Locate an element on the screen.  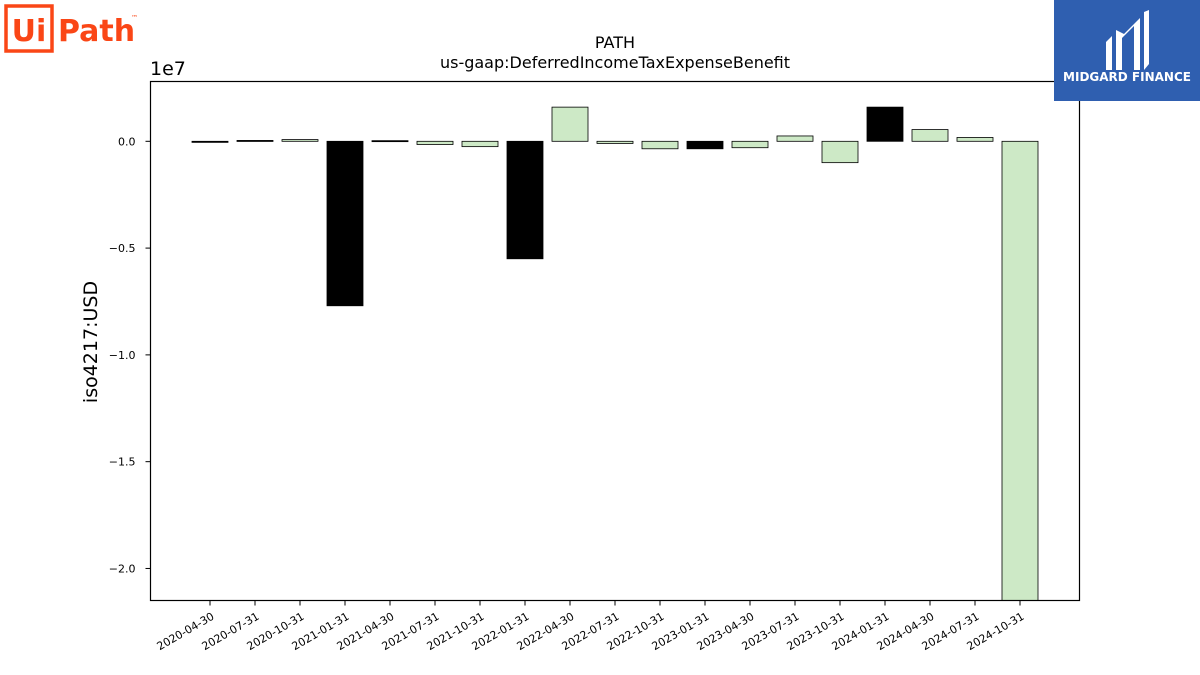
uipath-logo-ui: Ui is located at coordinates (29, 31).